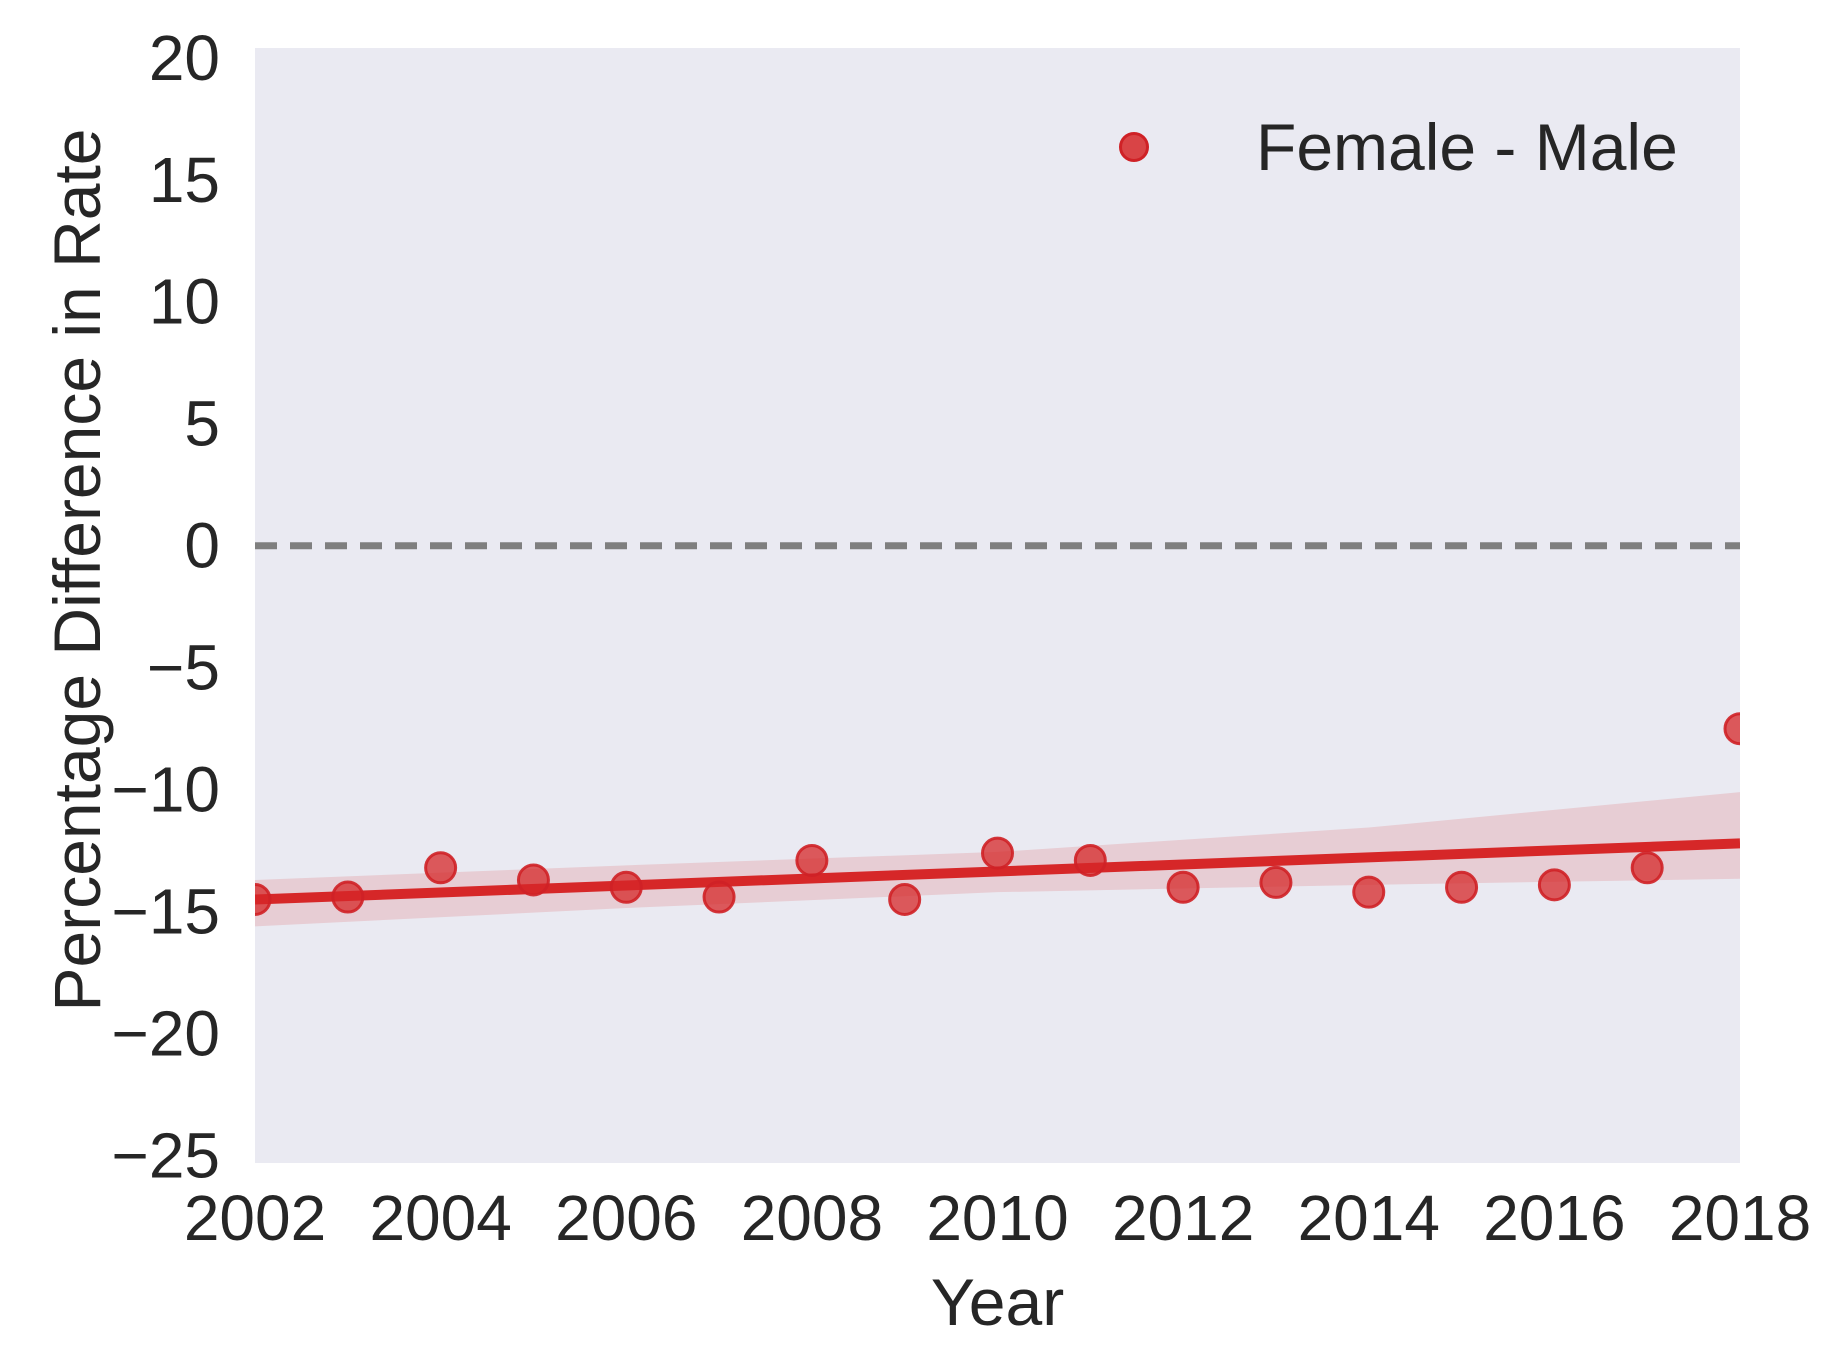 The image size is (1845, 1363). Describe the element at coordinates (1467, 147) in the screenshot. I see `legend-label: Female - Male` at that location.